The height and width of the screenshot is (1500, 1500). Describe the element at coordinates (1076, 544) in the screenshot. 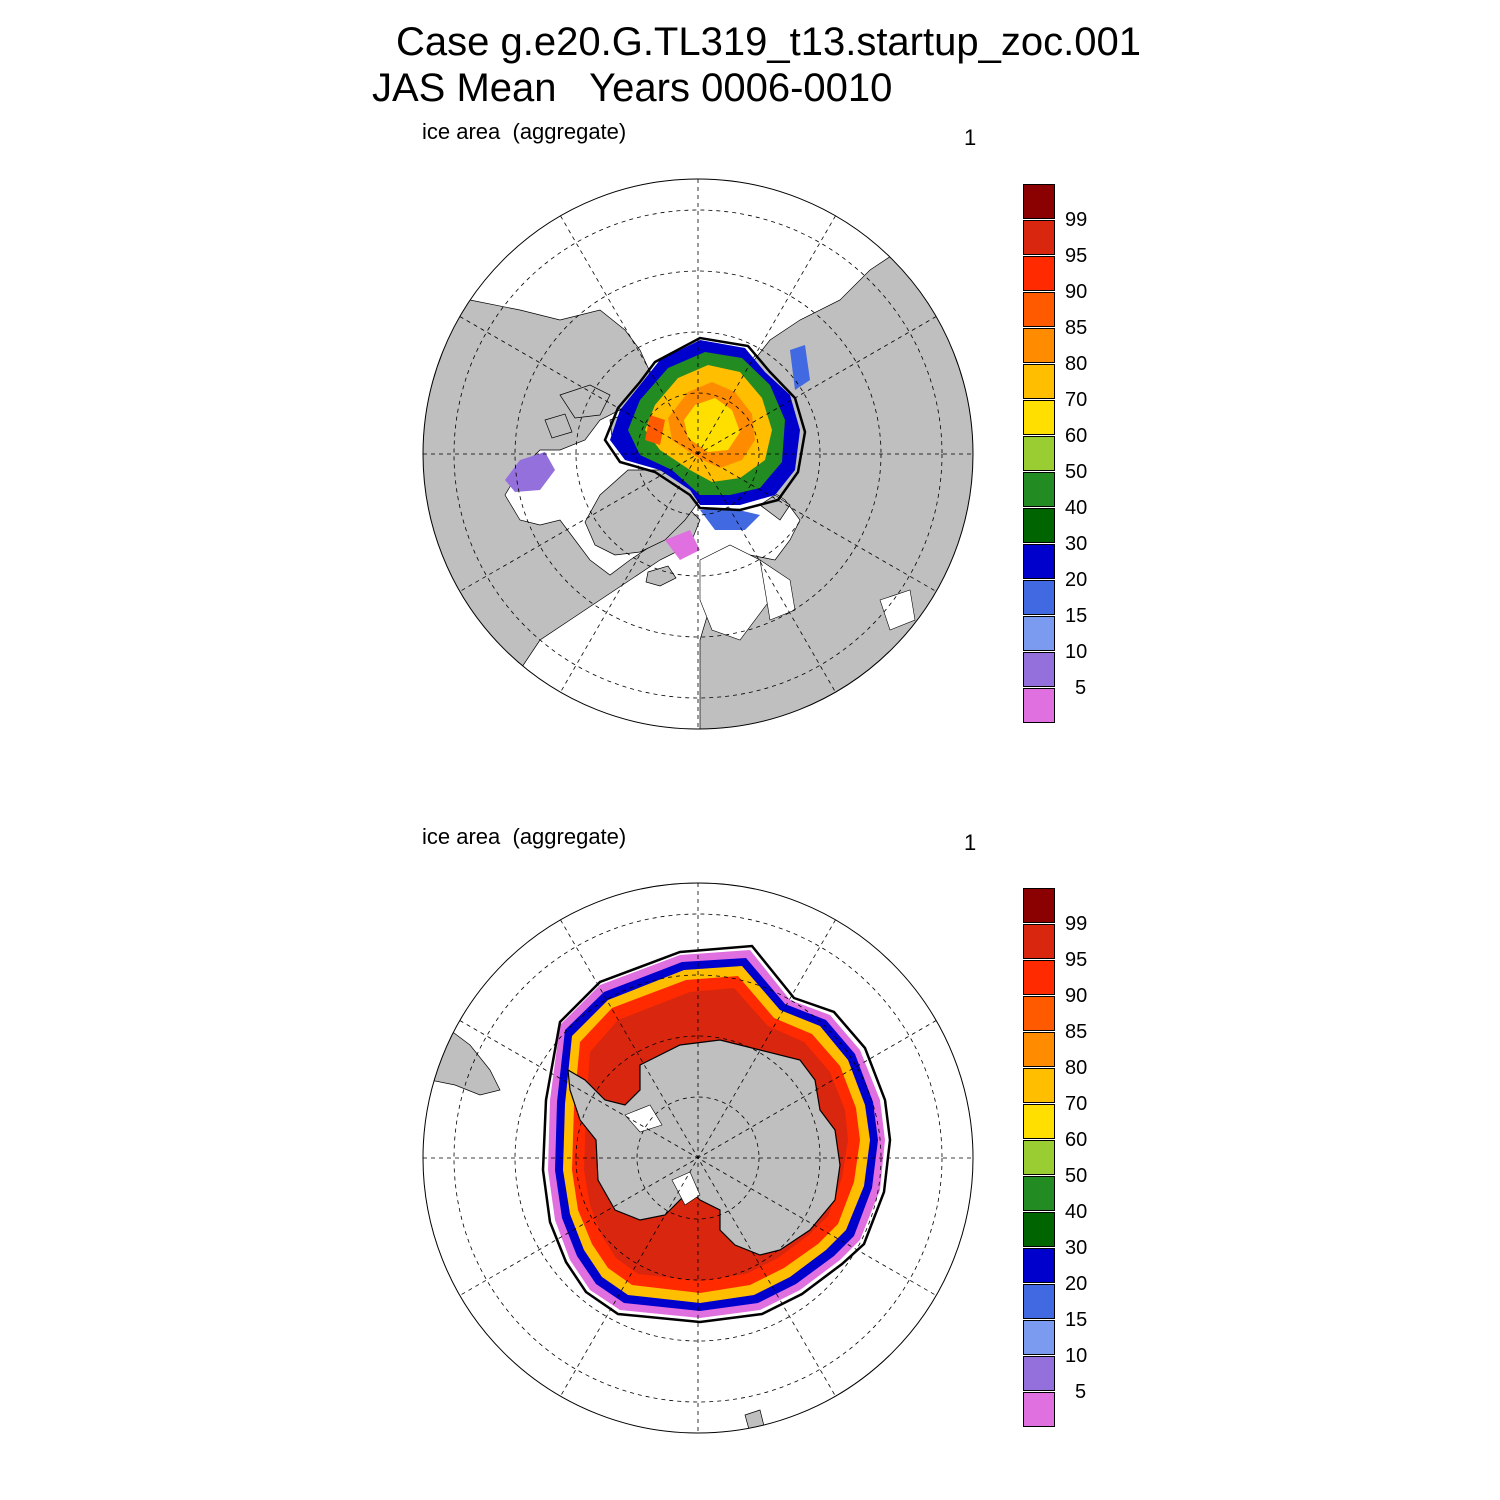

I see `north-colorbar-tick-label: 30` at that location.